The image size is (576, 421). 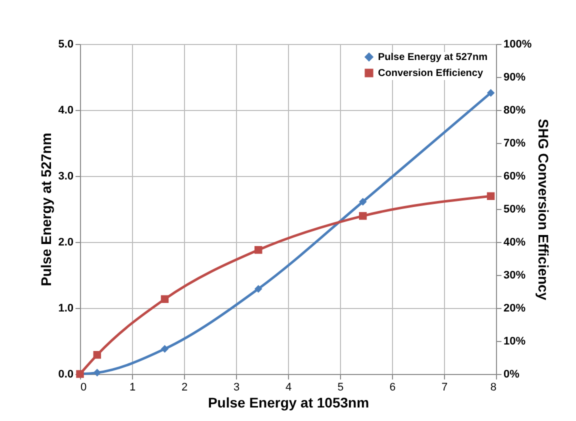 I want to click on y-tick-label: 1.0, so click(x=66, y=308).